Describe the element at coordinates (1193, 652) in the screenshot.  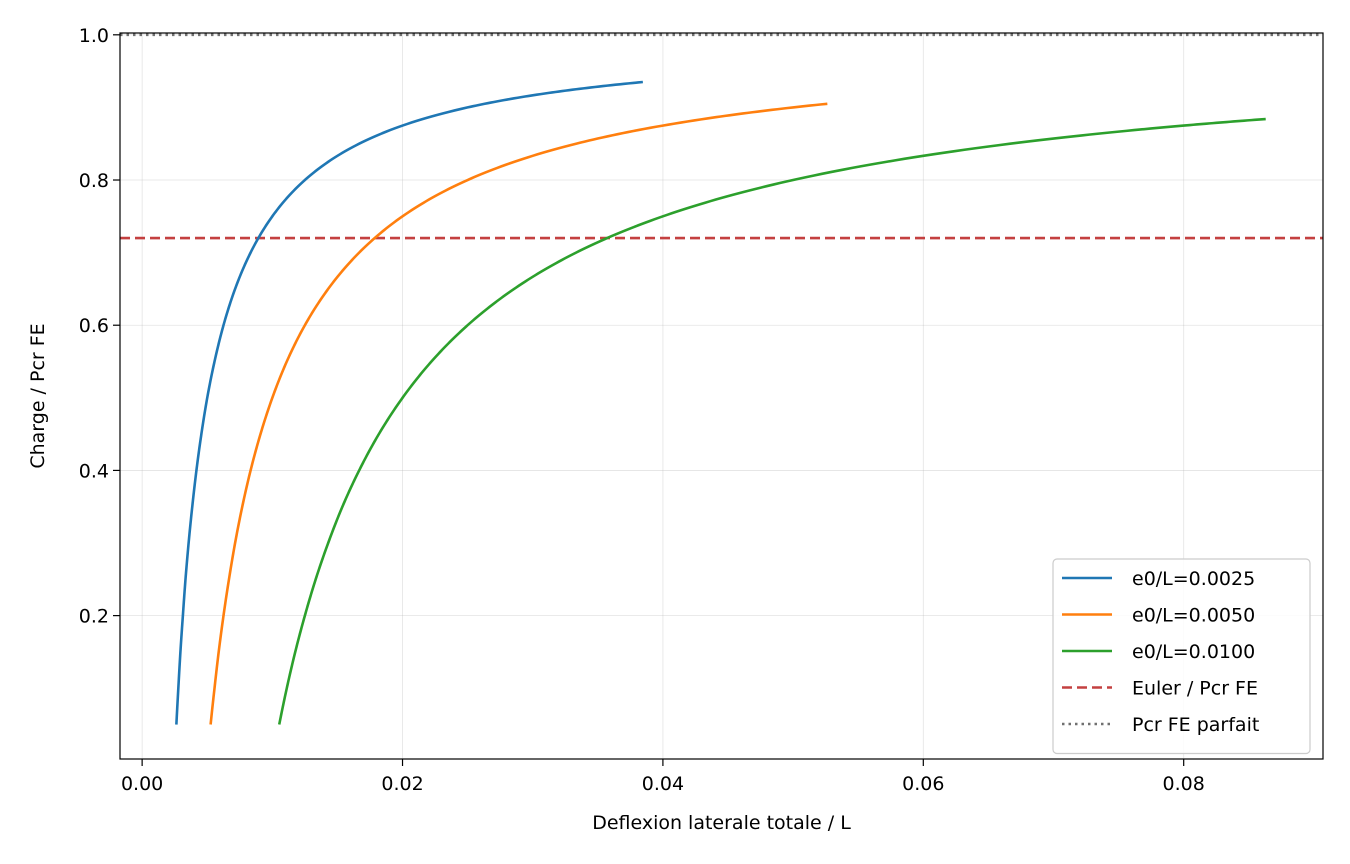
I see `legend-label-2: e0/L=0.0100` at that location.